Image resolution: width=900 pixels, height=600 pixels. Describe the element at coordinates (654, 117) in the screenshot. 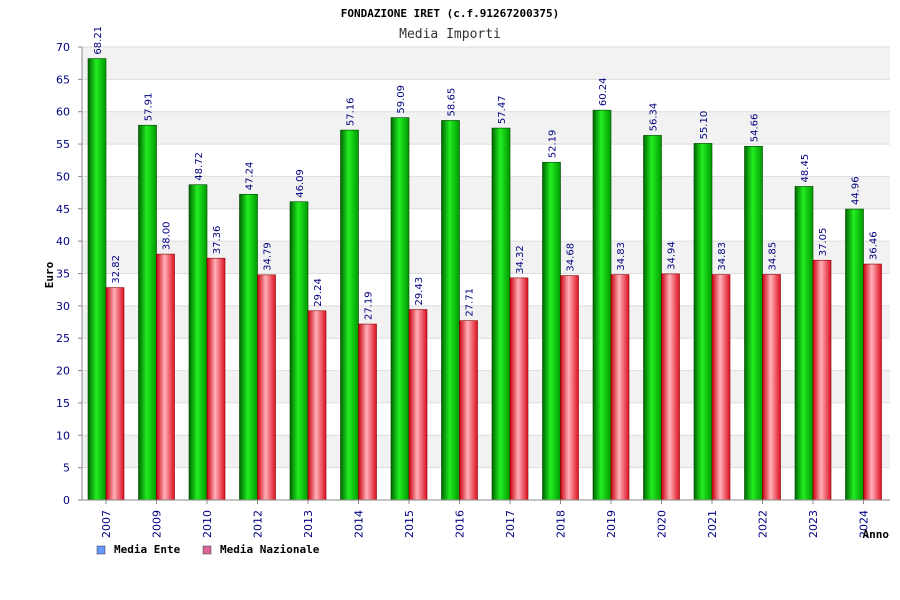

I see `data-label: 56.34` at that location.